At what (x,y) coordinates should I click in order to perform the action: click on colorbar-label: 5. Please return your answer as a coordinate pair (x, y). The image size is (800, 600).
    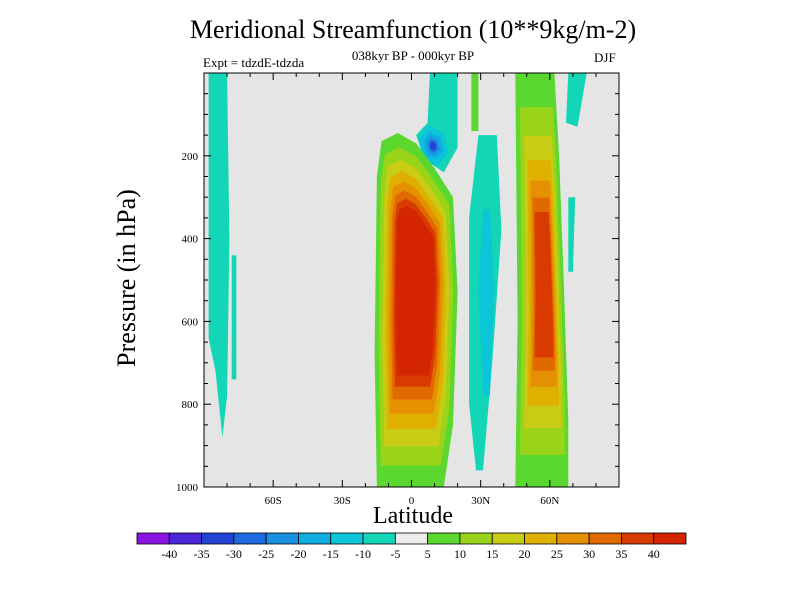
    Looking at the image, I should click on (428, 554).